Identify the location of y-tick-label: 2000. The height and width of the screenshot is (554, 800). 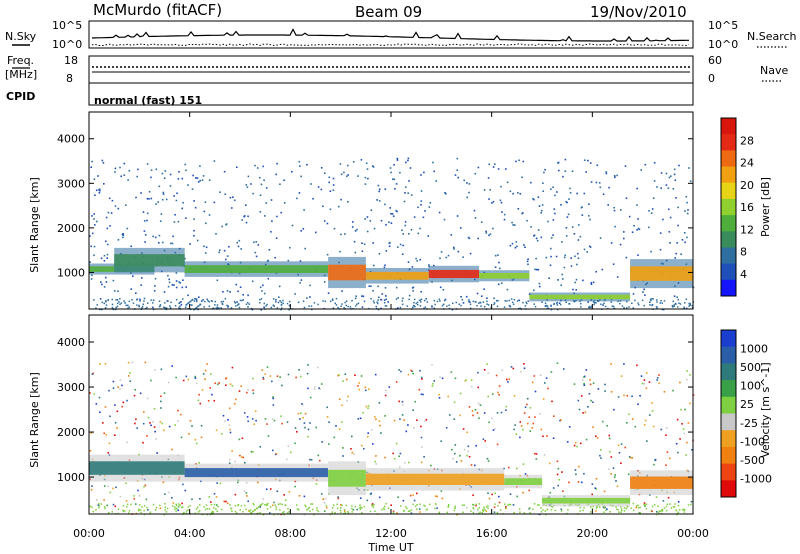
(71, 228).